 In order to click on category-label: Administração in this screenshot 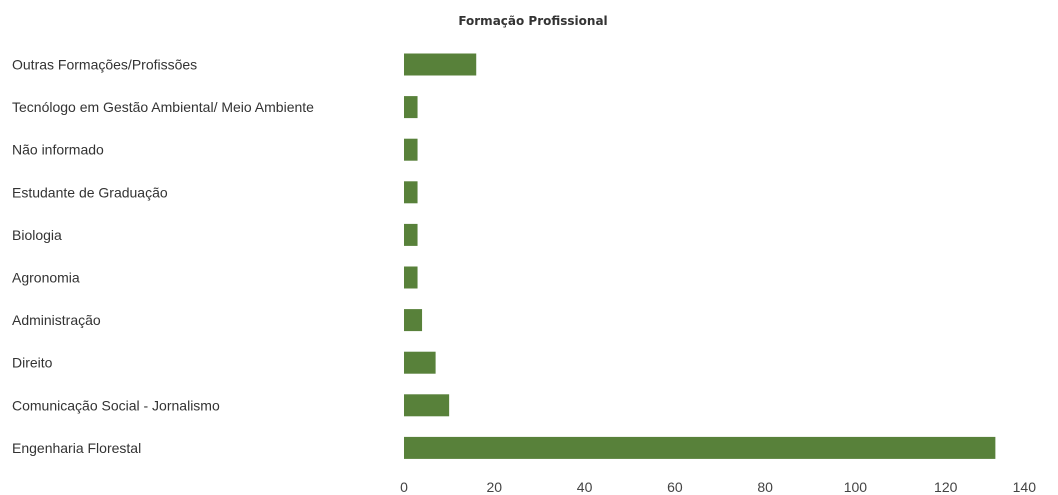, I will do `click(56, 320)`.